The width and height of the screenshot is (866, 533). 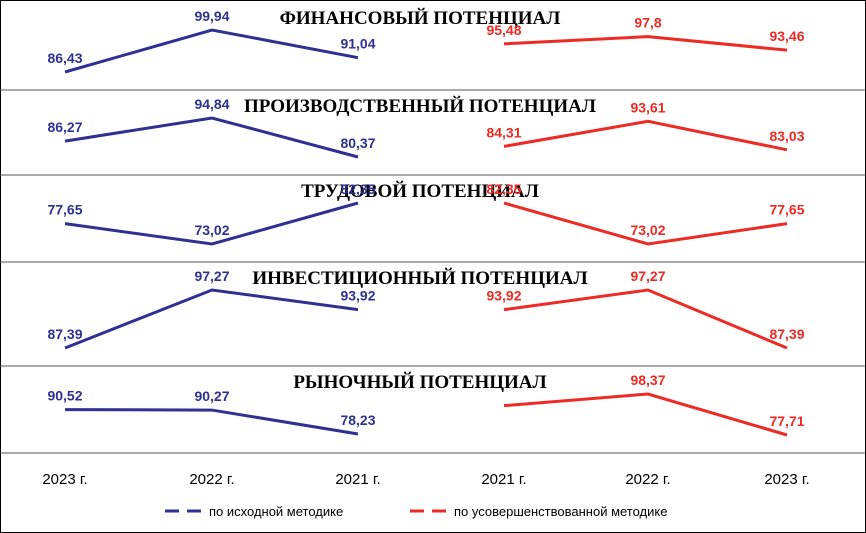 What do you see at coordinates (786, 36) in the screenshot?
I see `data-label: 93,46` at bounding box center [786, 36].